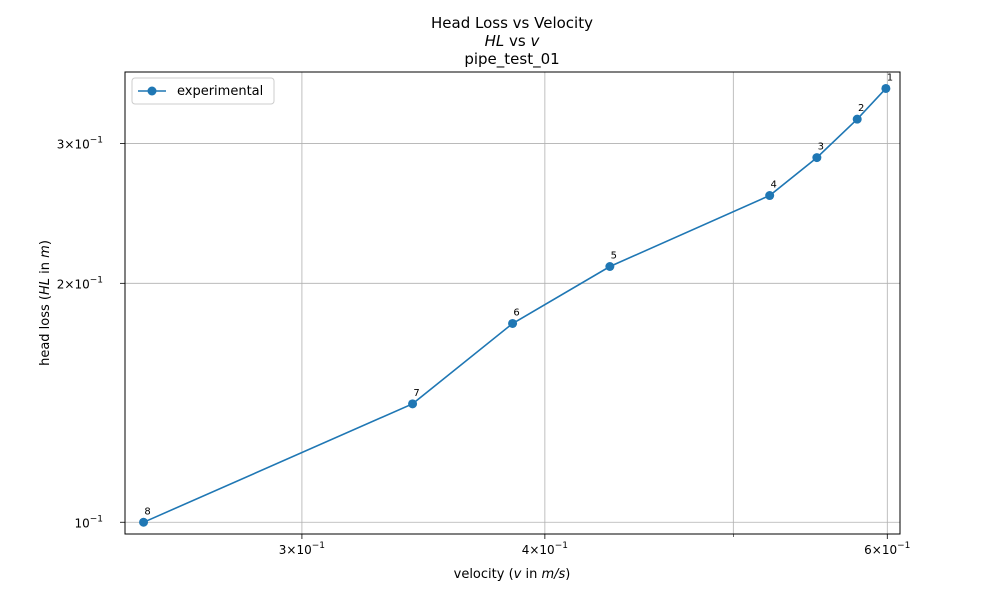 This screenshot has width=1000, height=600. What do you see at coordinates (517, 41) in the screenshot?
I see `subtitle-part: vs` at bounding box center [517, 41].